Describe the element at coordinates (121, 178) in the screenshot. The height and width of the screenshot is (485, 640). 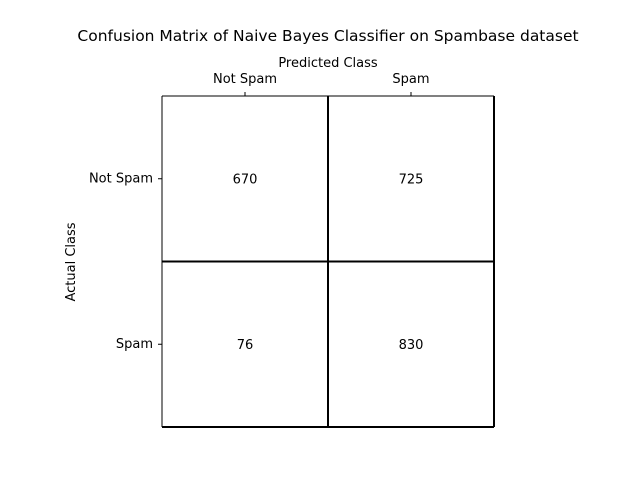
I see `y-tick-label-0: Not Spam` at that location.